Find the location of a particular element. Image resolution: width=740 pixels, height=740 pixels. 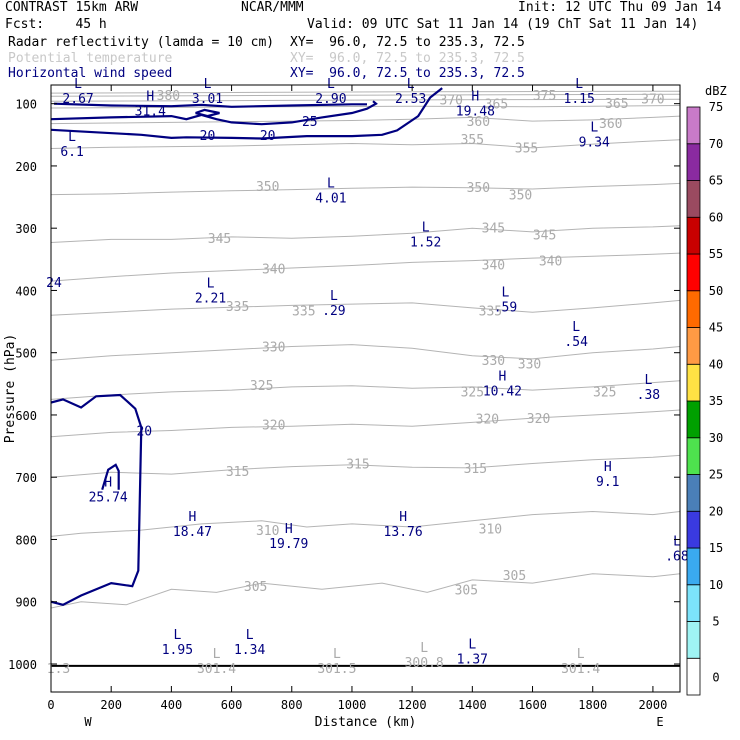

theta-contour-label: 320 is located at coordinates (538, 419).